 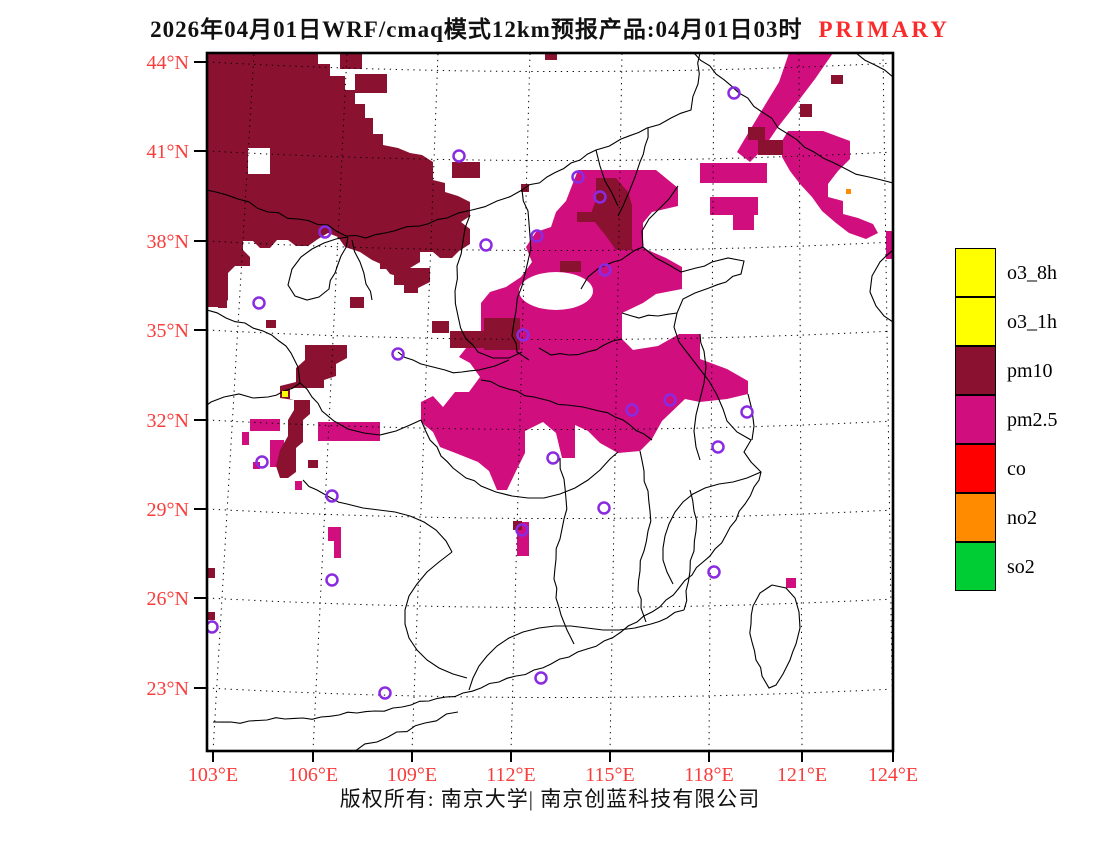 I want to click on legend-item-no2: no2, so click(x=1006, y=518).